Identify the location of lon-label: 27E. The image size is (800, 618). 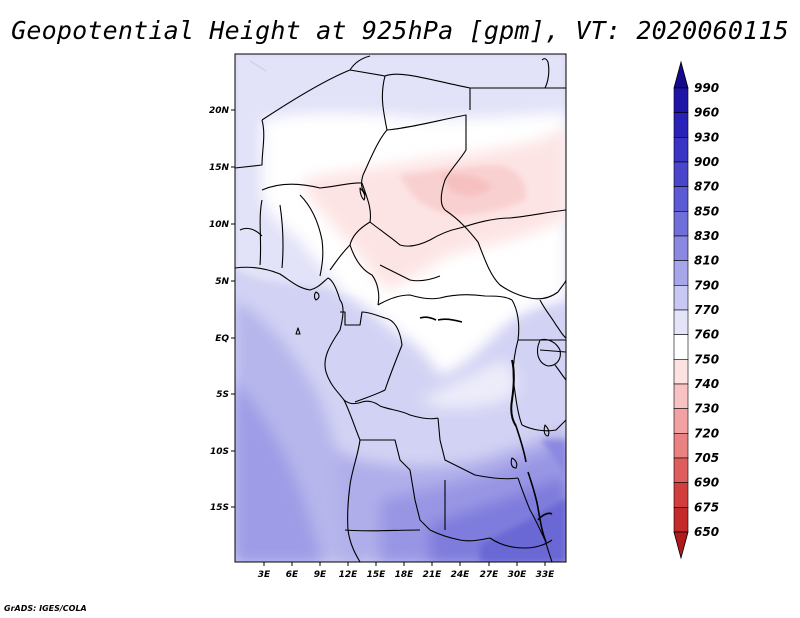
(490, 575).